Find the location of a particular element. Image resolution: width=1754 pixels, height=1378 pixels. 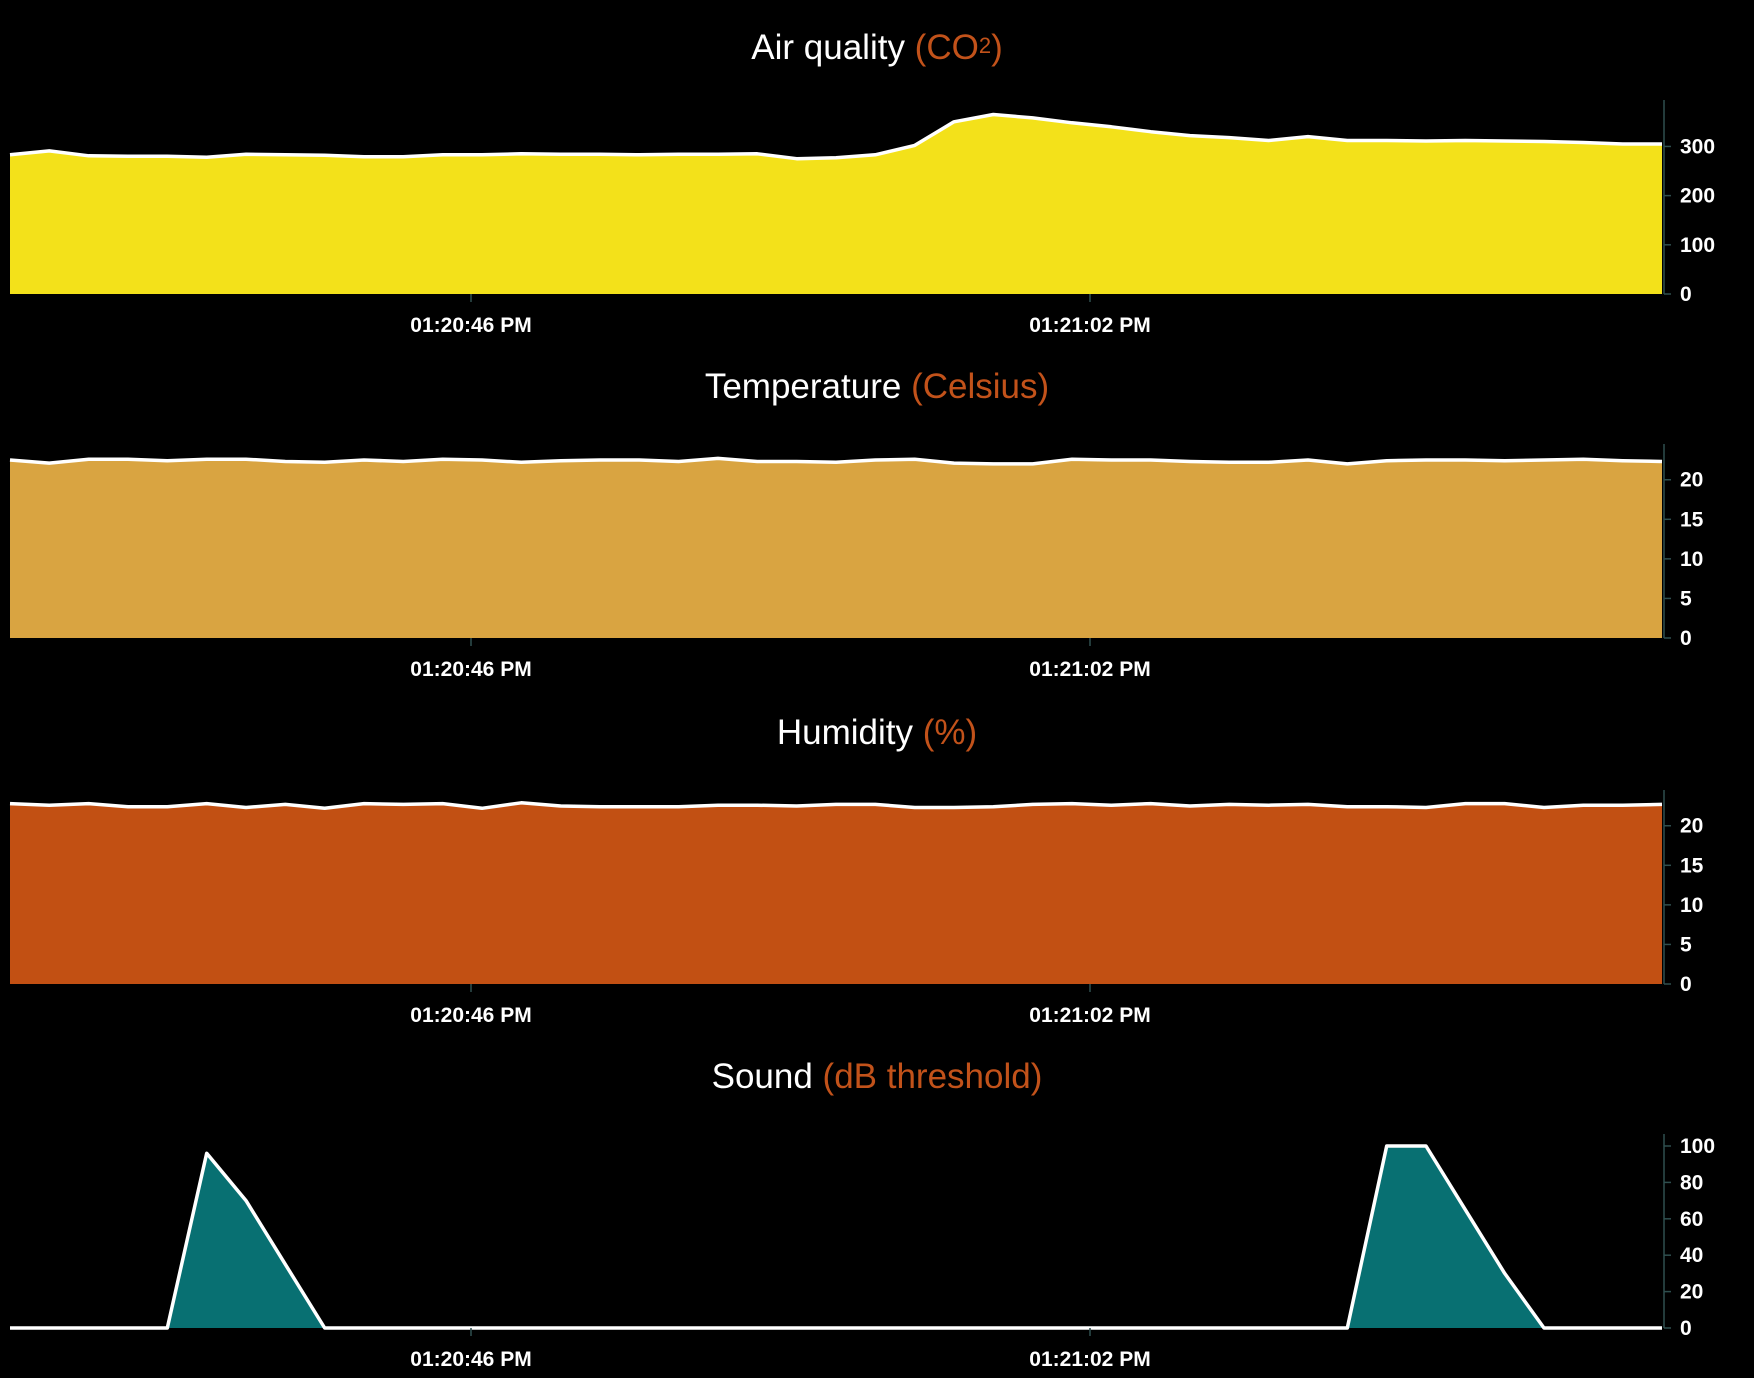

sound-y-tick-label: 0 is located at coordinates (1686, 1328).